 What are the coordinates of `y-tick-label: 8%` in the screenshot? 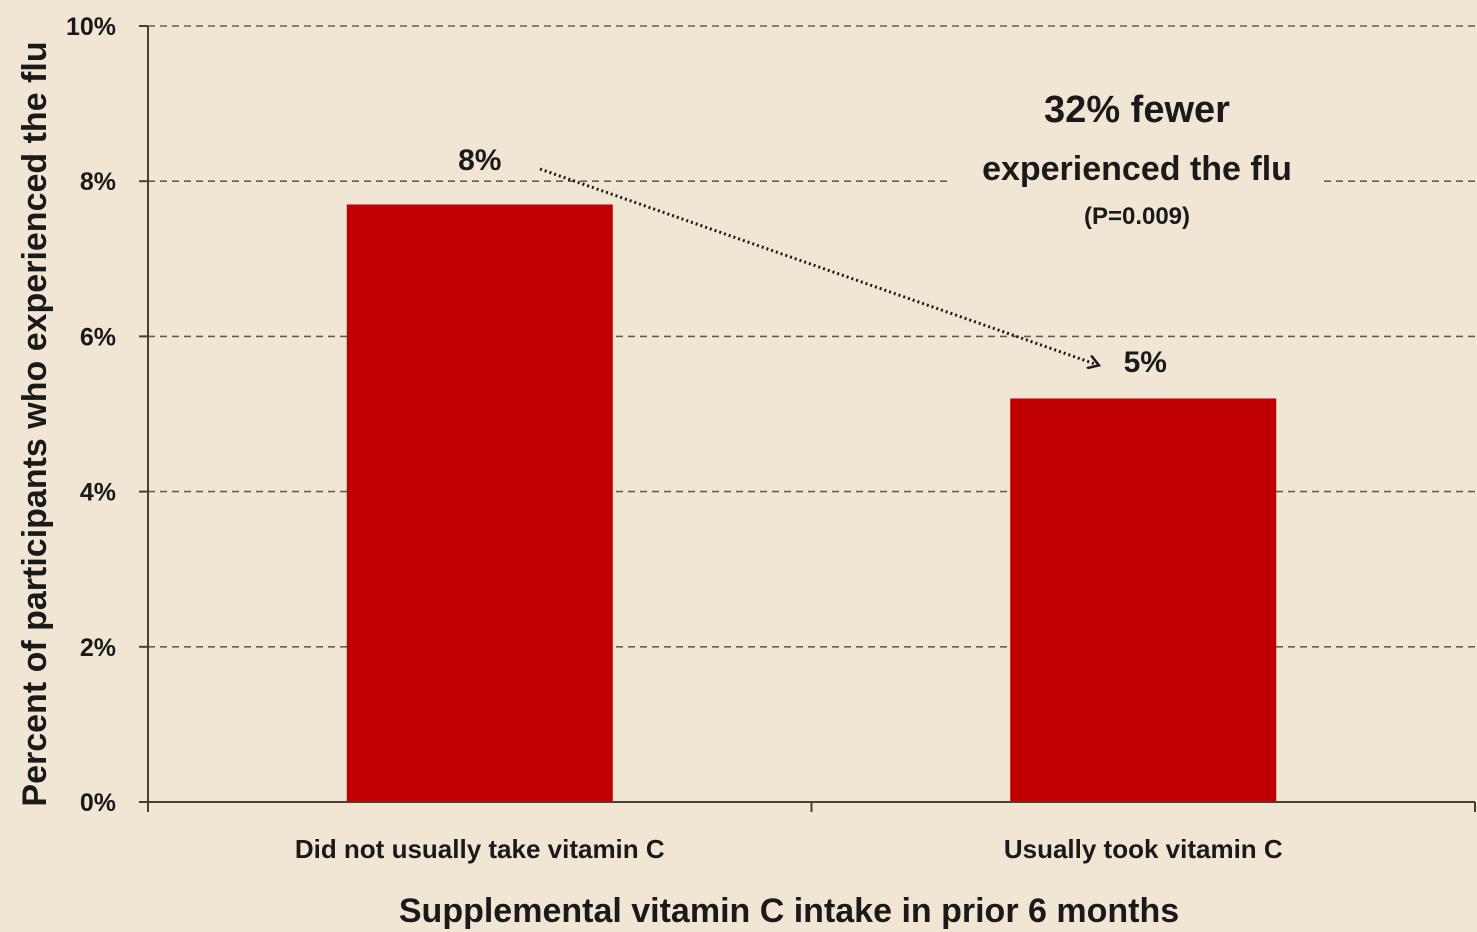 It's located at (98, 182).